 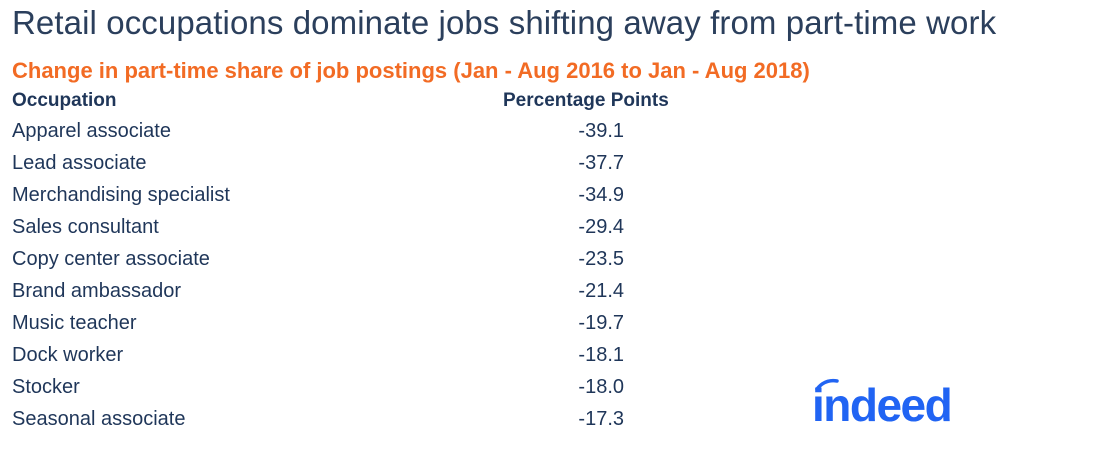 What do you see at coordinates (601, 323) in the screenshot?
I see `value-cell: -19.7` at bounding box center [601, 323].